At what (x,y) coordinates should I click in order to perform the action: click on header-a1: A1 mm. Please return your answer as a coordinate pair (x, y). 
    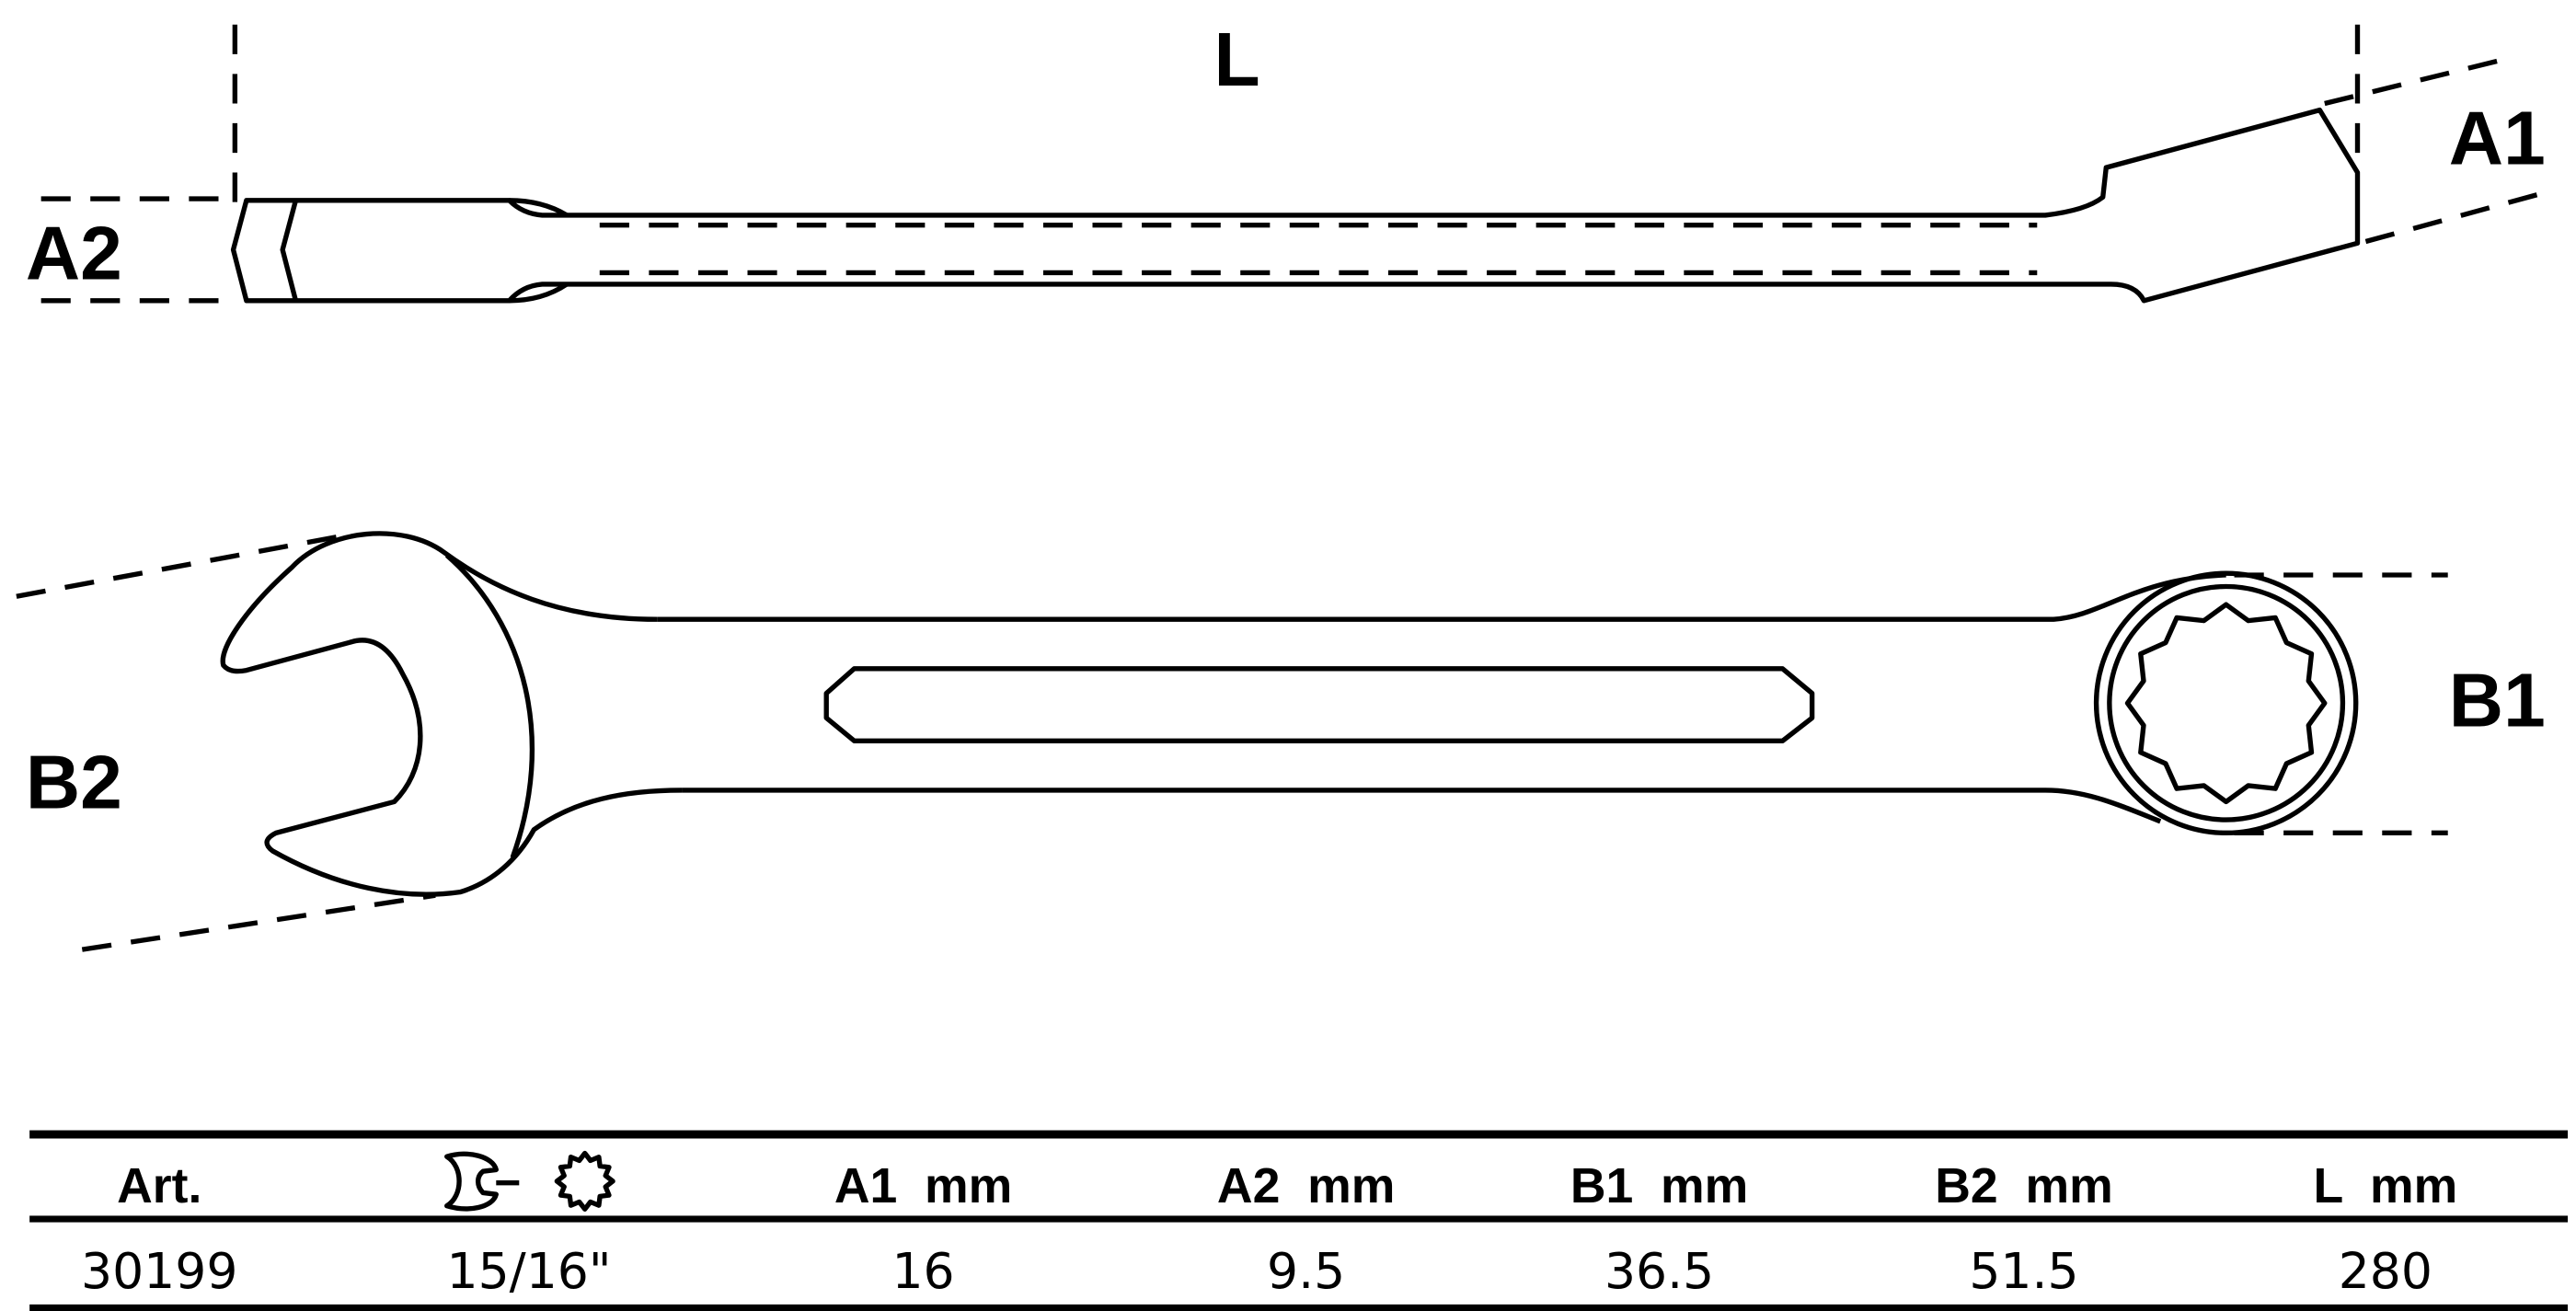
    Looking at the image, I should click on (923, 1186).